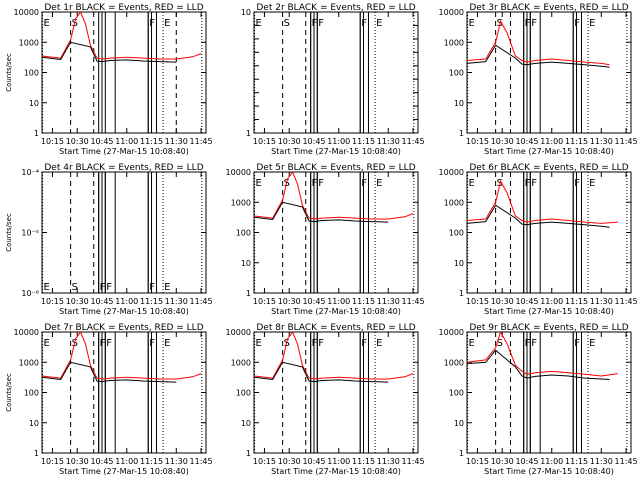 The image size is (640, 480). What do you see at coordinates (9, 392) in the screenshot?
I see `y-axis-label: Counts/sec` at bounding box center [9, 392].